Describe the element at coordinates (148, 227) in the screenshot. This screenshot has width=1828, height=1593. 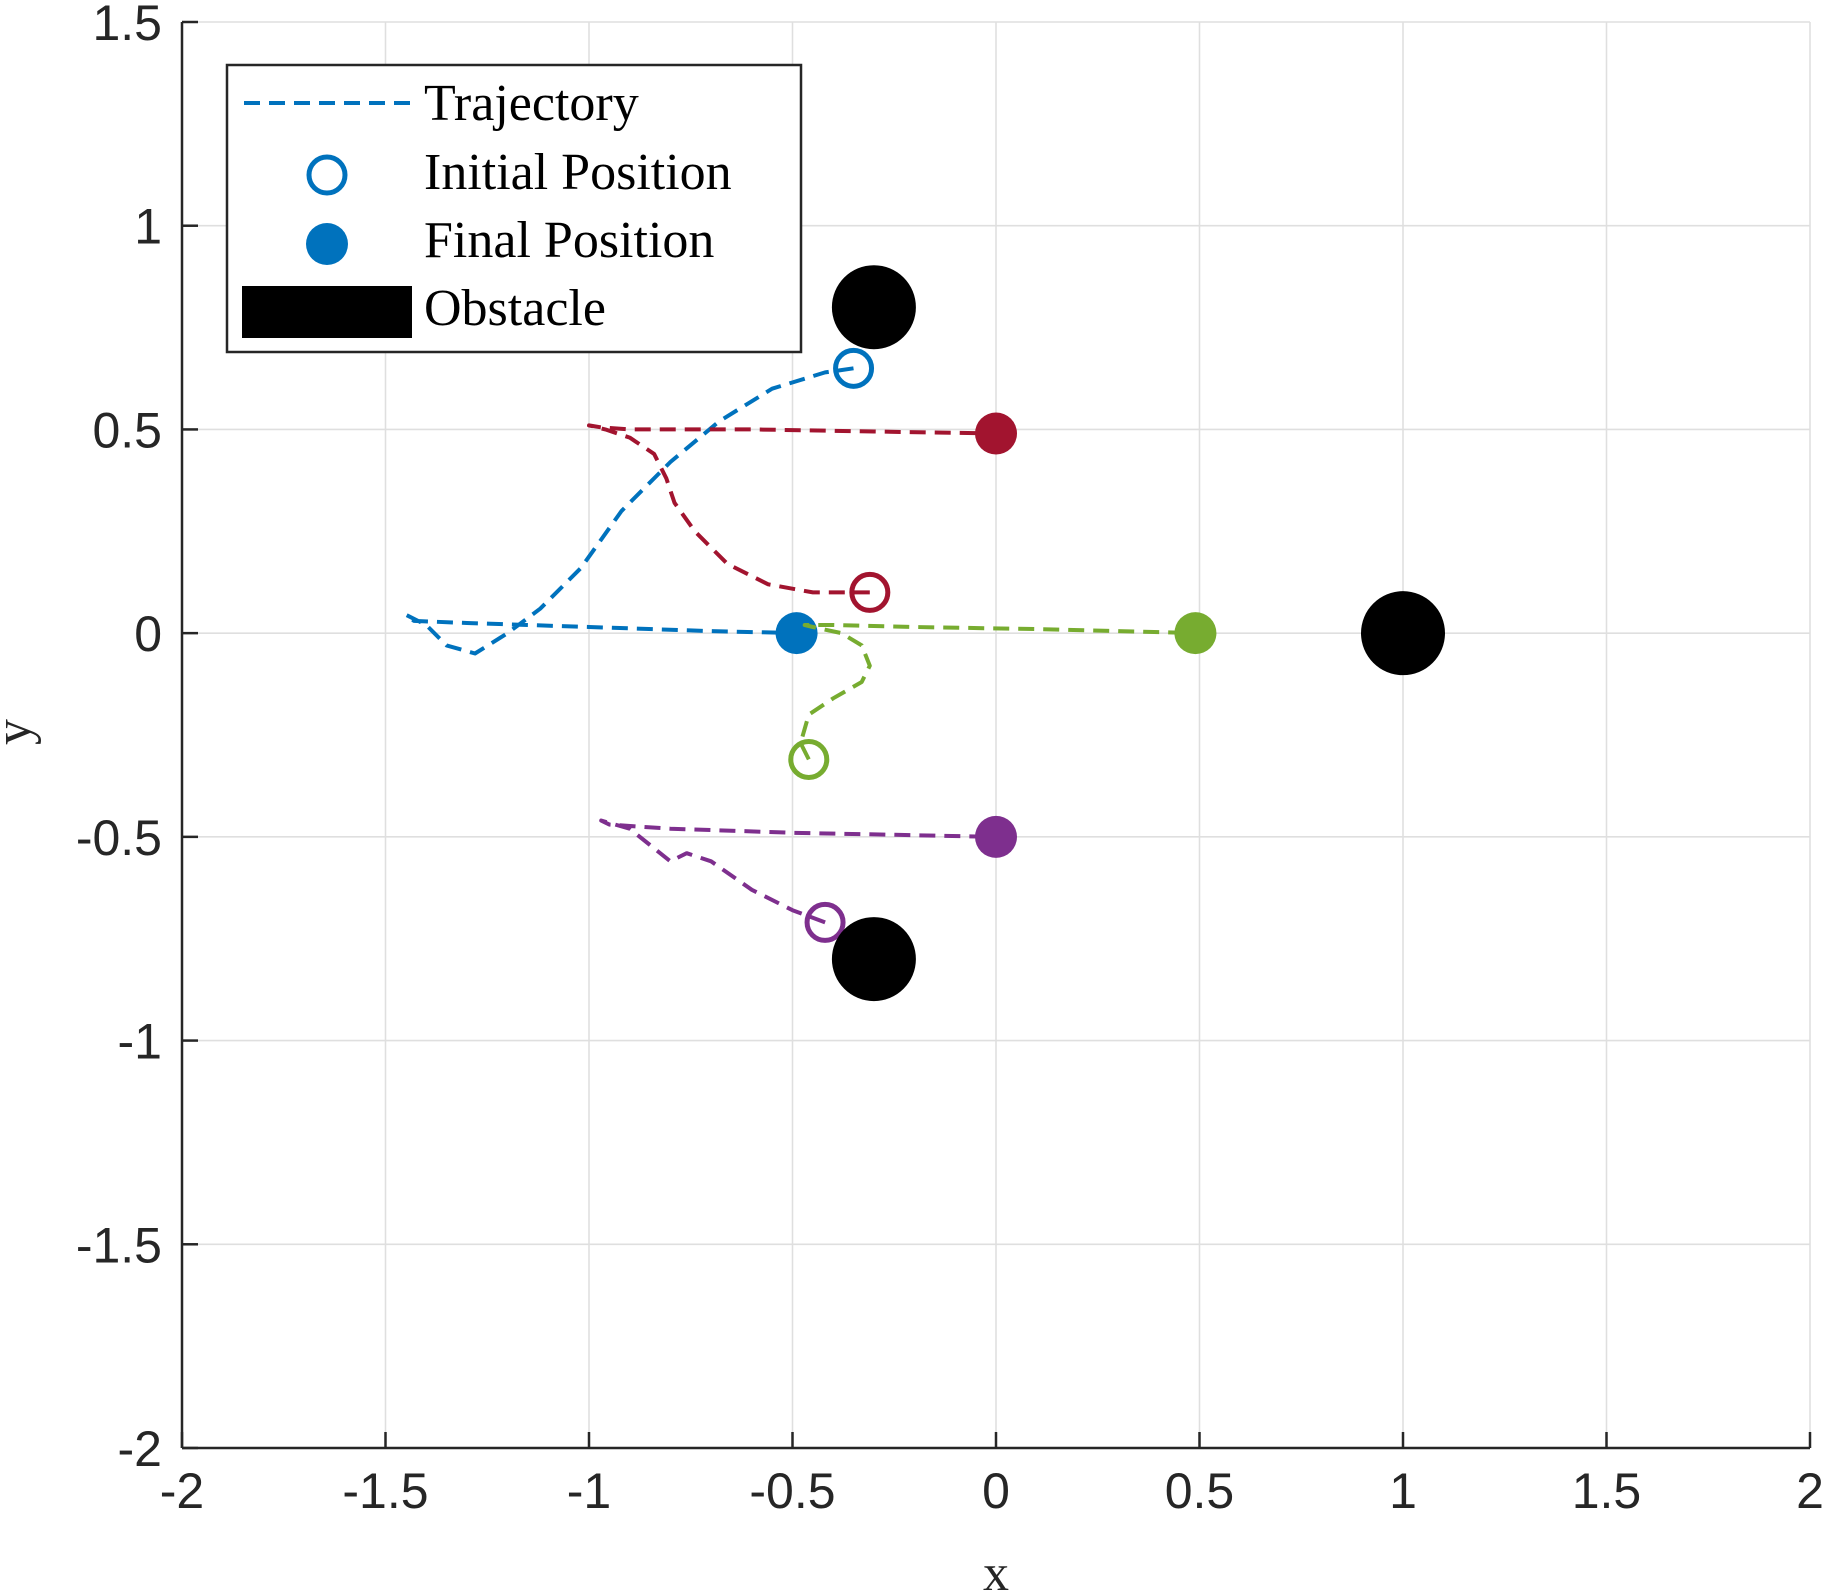
I see `y-tick-label: 1` at that location.